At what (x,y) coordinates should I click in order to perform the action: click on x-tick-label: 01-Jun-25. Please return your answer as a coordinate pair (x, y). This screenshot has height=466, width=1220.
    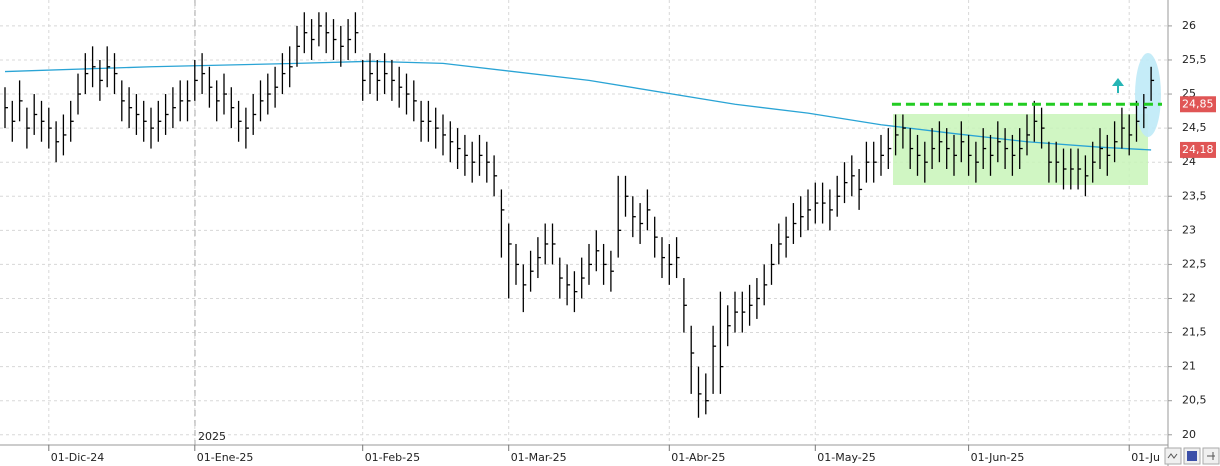
    Looking at the image, I should click on (998, 457).